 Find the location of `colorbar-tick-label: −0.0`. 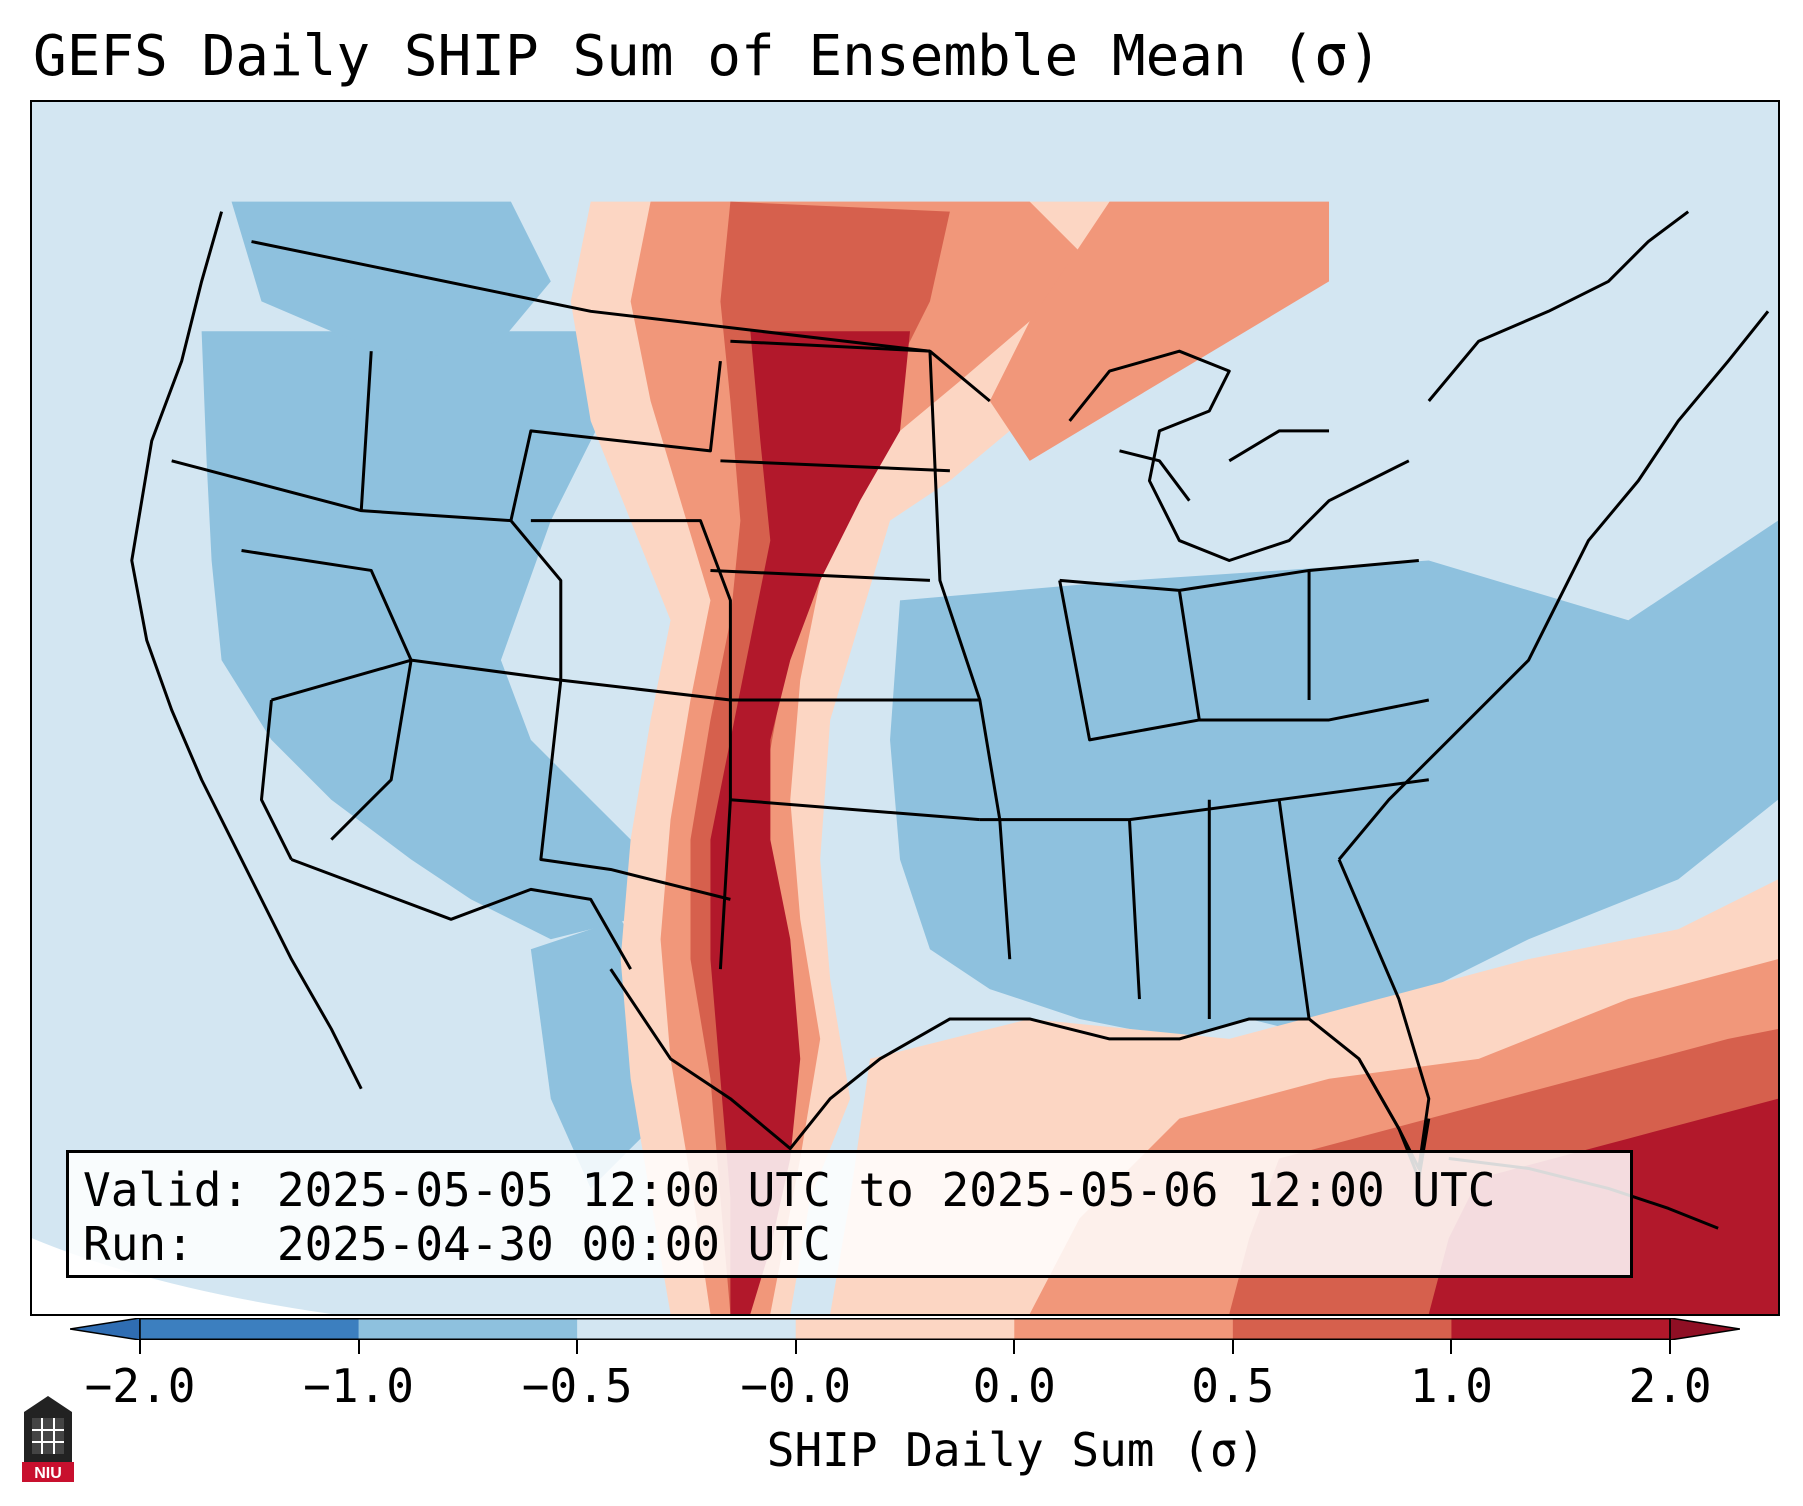

colorbar-tick-label: −0.0 is located at coordinates (796, 1386).